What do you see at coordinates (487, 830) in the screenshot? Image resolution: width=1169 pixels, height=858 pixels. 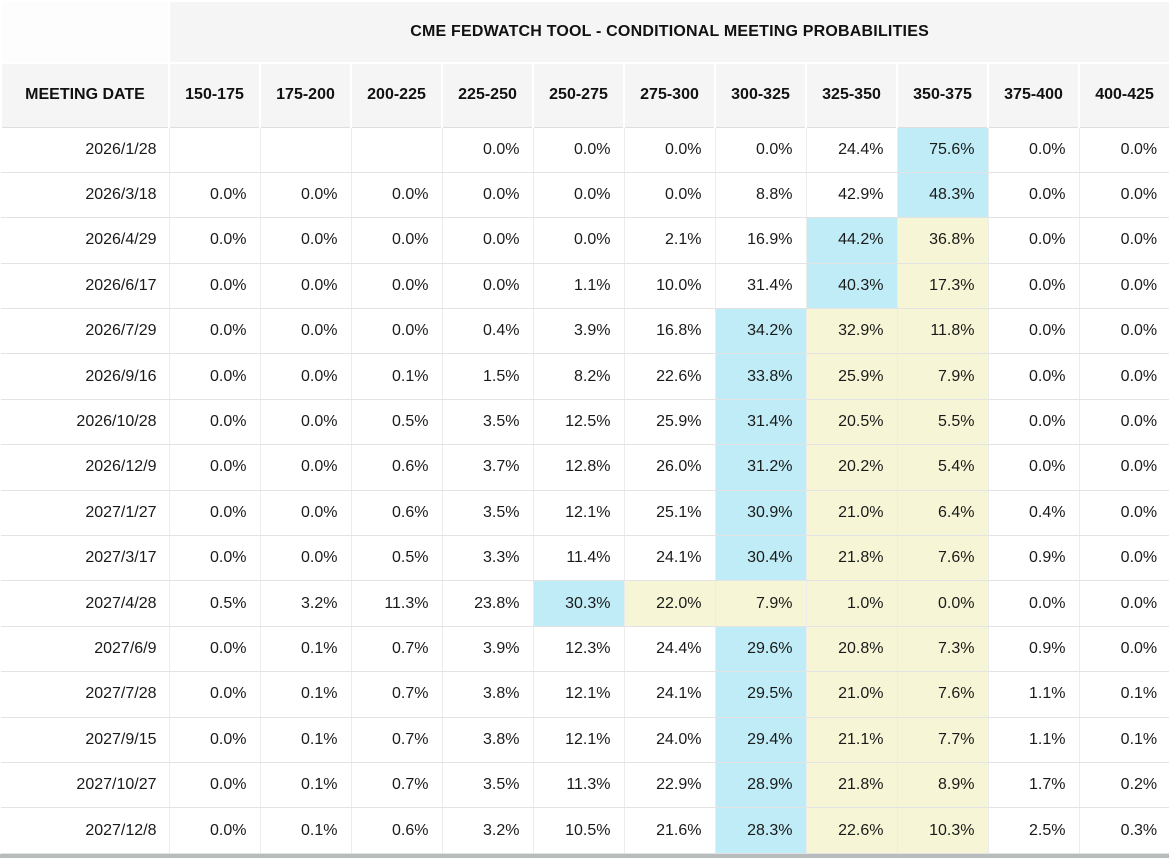 I see `probability-cell: 3.2%` at bounding box center [487, 830].